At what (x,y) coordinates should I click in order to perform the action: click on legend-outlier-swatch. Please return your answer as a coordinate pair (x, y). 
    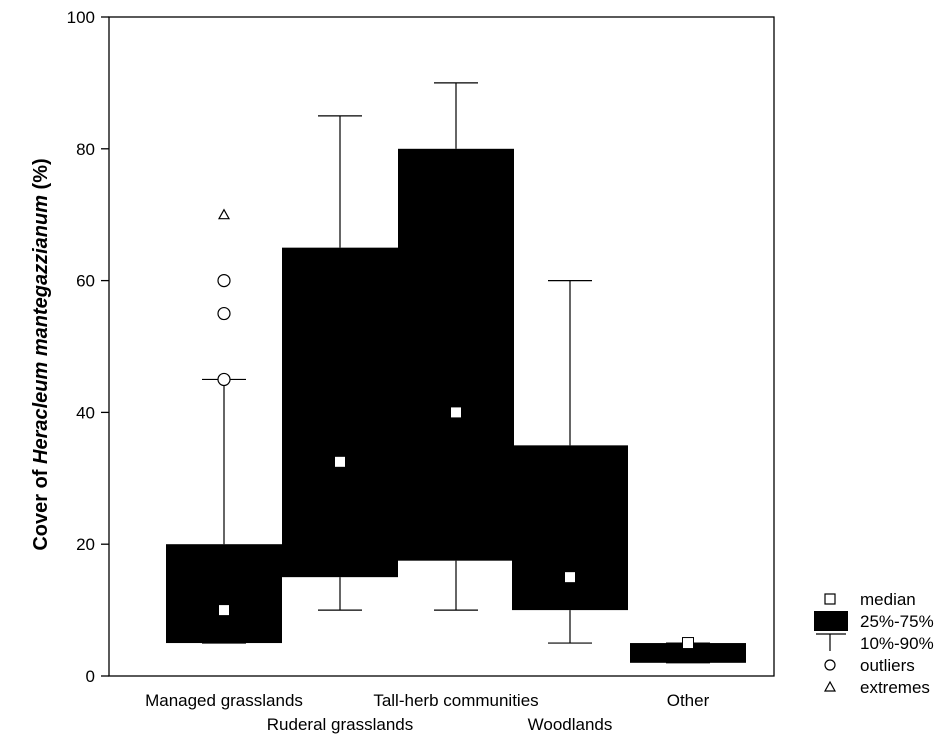
    Looking at the image, I should click on (830, 665).